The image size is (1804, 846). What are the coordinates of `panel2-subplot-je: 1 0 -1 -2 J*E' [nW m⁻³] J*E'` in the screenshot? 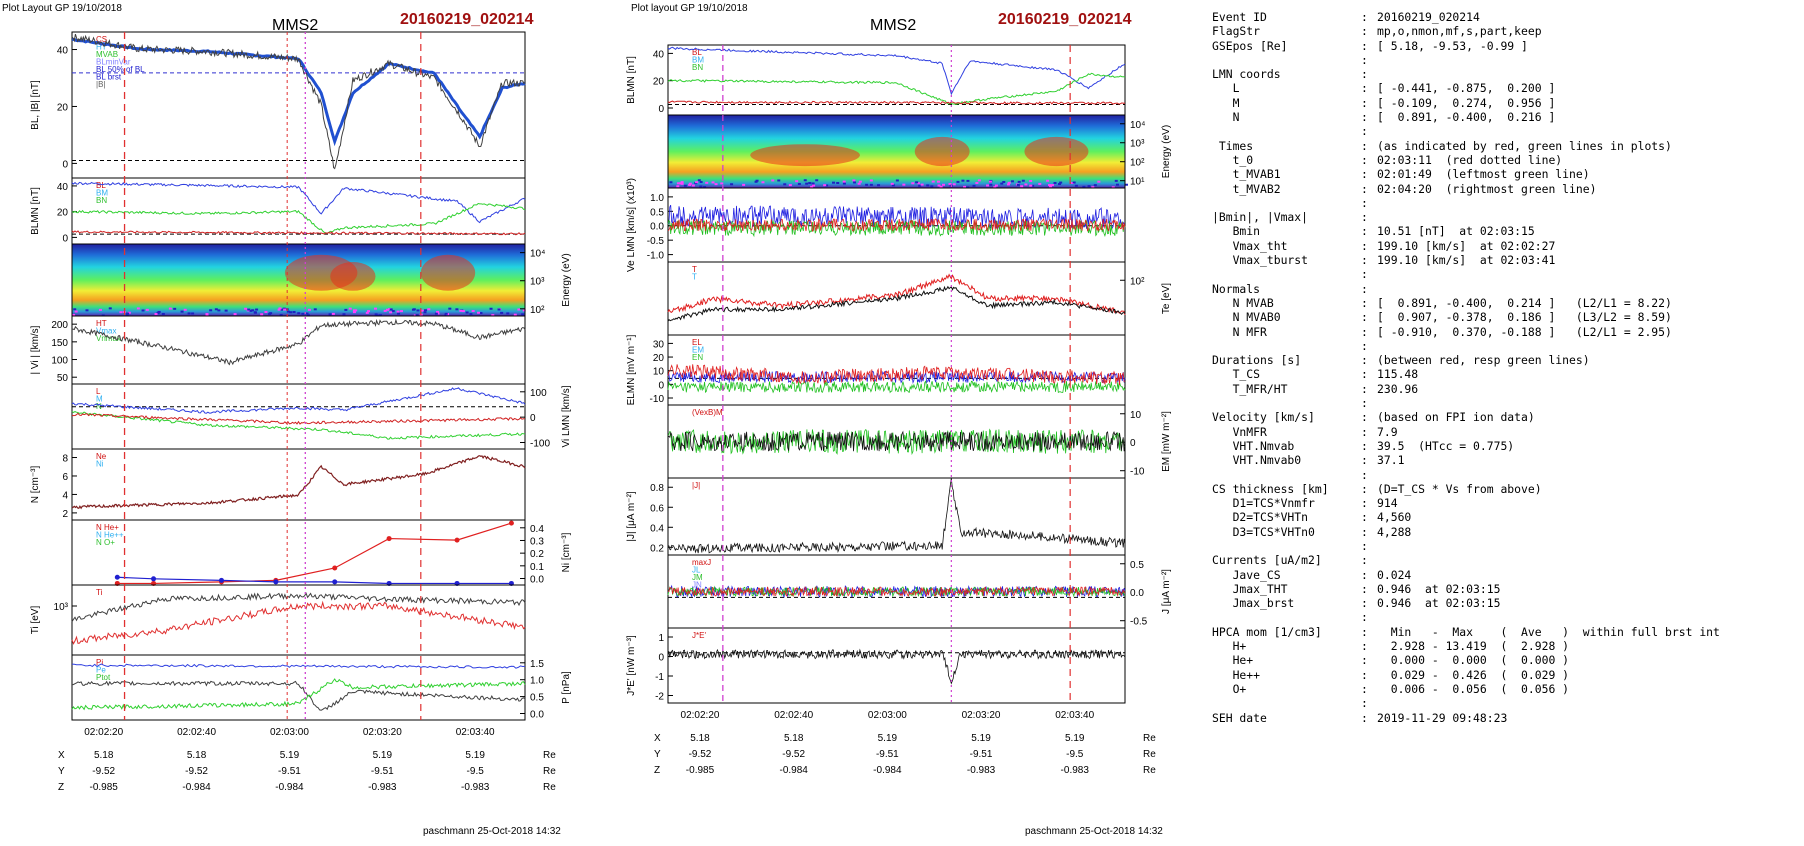 It's located at (876, 665).